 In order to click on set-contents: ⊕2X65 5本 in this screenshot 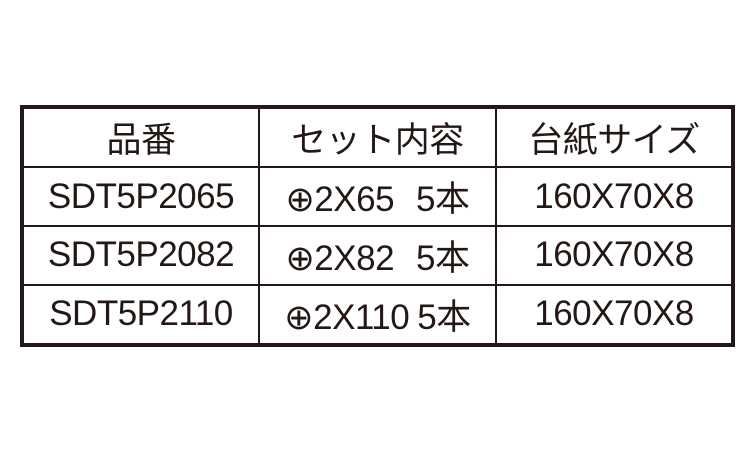, I will do `click(377, 196)`.